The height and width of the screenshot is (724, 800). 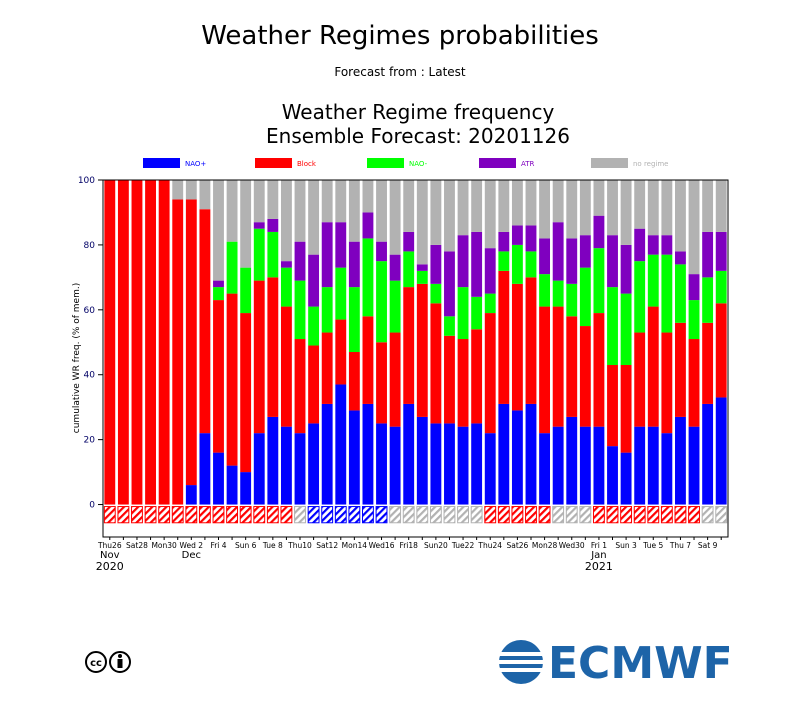 What do you see at coordinates (528, 164) in the screenshot?
I see `legend-label: ATR` at bounding box center [528, 164].